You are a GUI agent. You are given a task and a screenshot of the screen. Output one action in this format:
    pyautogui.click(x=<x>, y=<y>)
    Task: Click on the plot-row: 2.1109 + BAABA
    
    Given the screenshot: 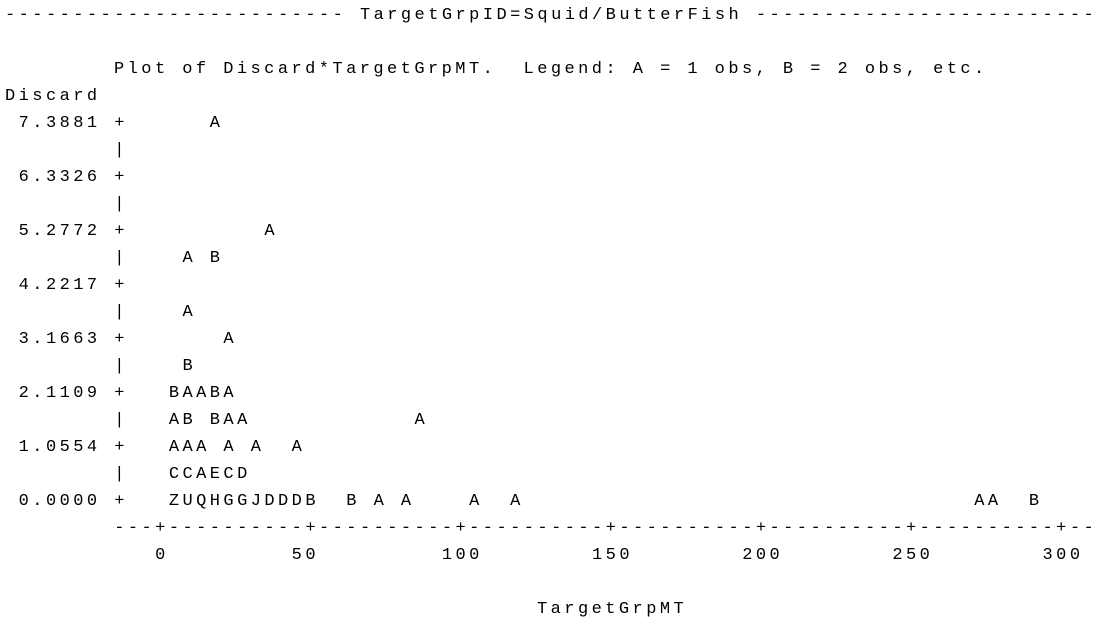 What is the action you would take?
    pyautogui.click(x=121, y=393)
    